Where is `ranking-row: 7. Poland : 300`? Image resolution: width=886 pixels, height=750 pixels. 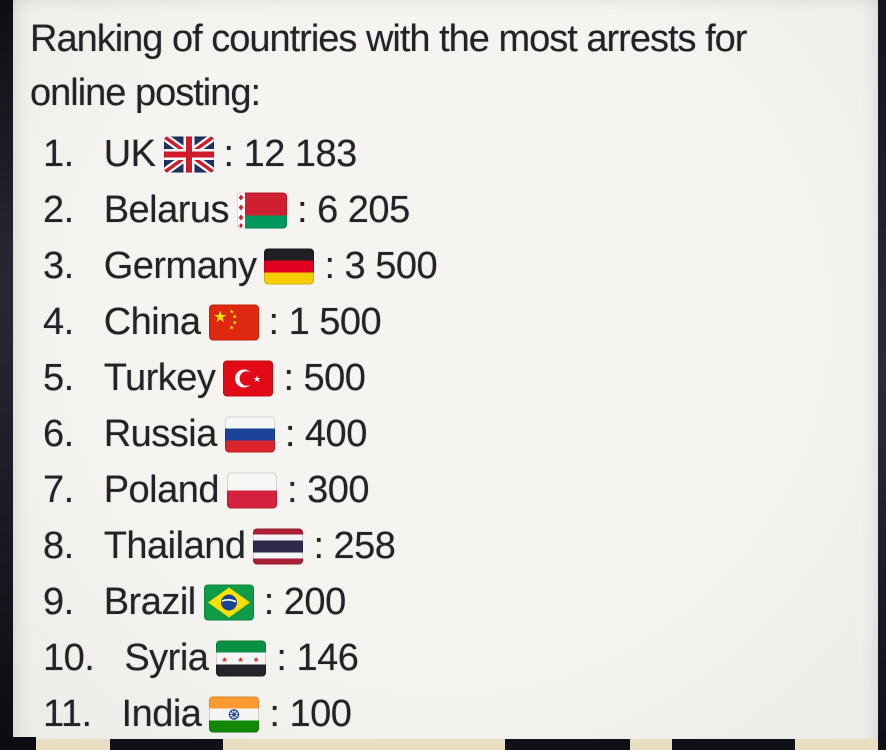
ranking-row: 7. Poland : 300 is located at coordinates (458, 490).